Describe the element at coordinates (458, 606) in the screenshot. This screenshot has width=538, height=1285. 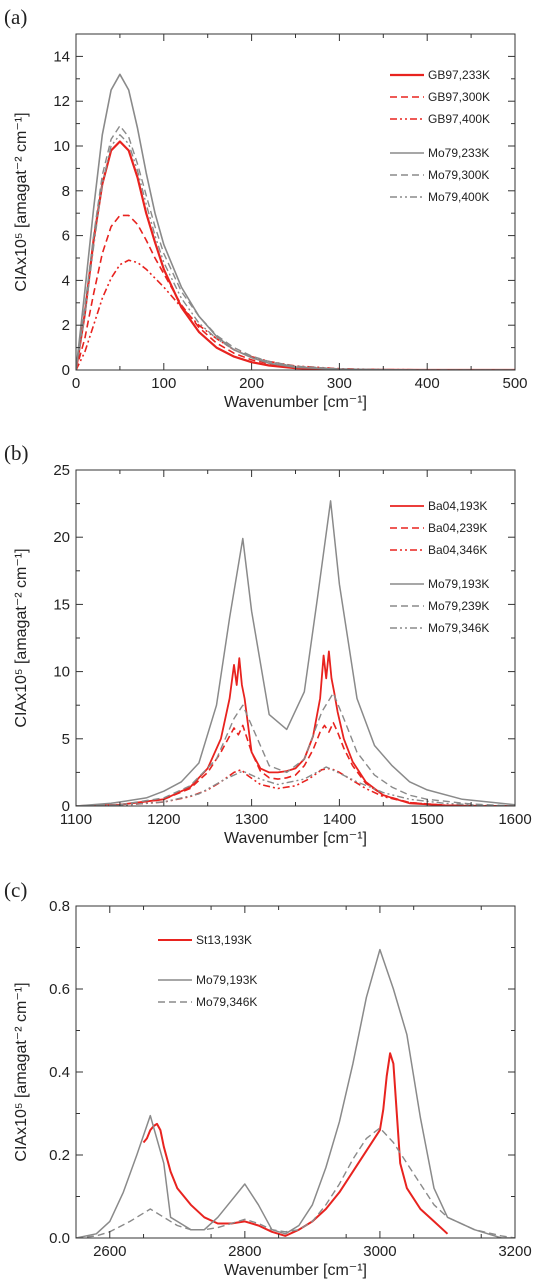
I see `legend-label: Mo79,239K` at that location.